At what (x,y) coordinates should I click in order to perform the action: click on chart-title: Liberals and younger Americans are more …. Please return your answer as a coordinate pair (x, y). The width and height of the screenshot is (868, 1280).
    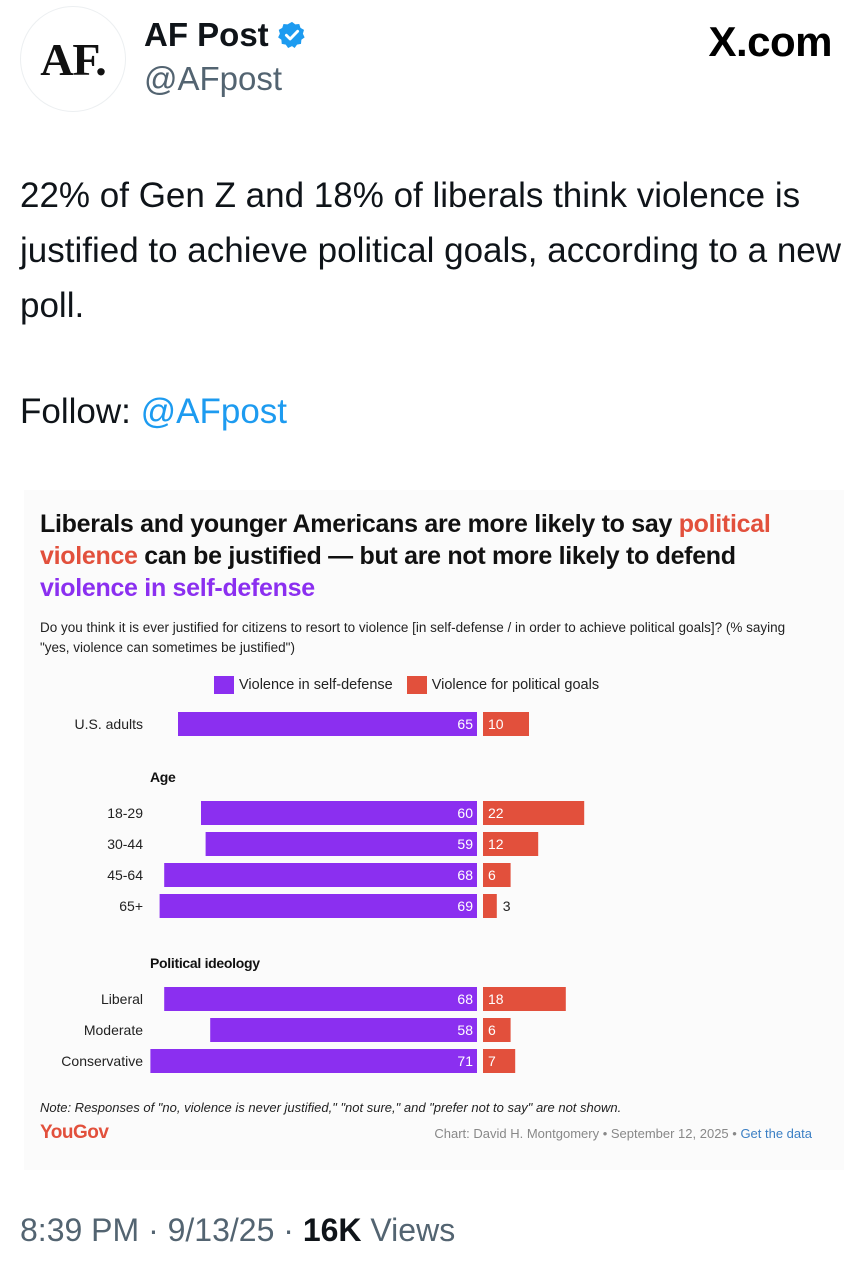
    Looking at the image, I should click on (435, 556).